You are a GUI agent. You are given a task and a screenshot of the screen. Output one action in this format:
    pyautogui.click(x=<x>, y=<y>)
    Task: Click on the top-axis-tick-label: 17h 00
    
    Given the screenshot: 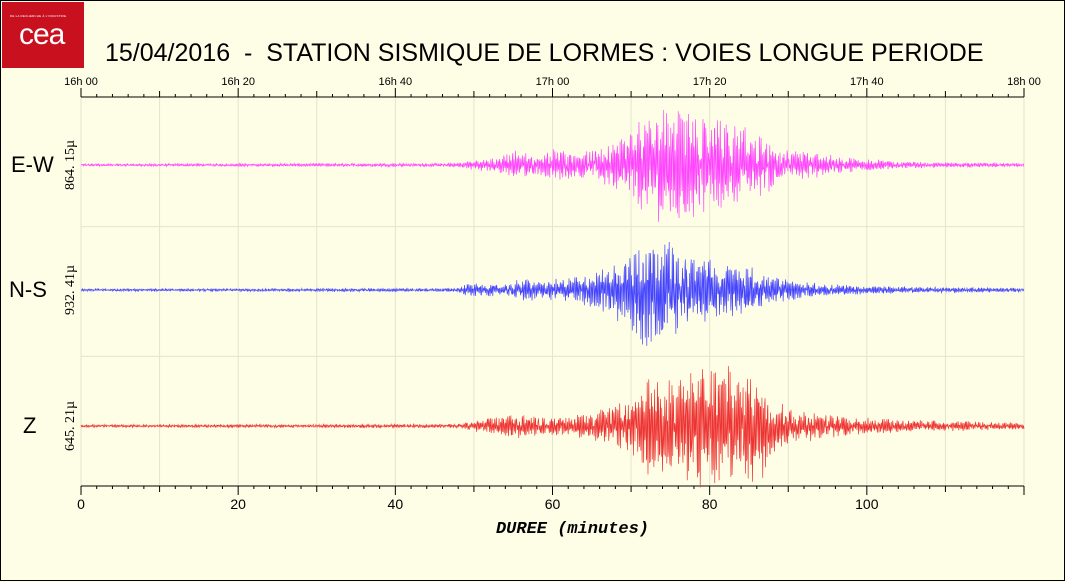 What is the action you would take?
    pyautogui.click(x=553, y=82)
    